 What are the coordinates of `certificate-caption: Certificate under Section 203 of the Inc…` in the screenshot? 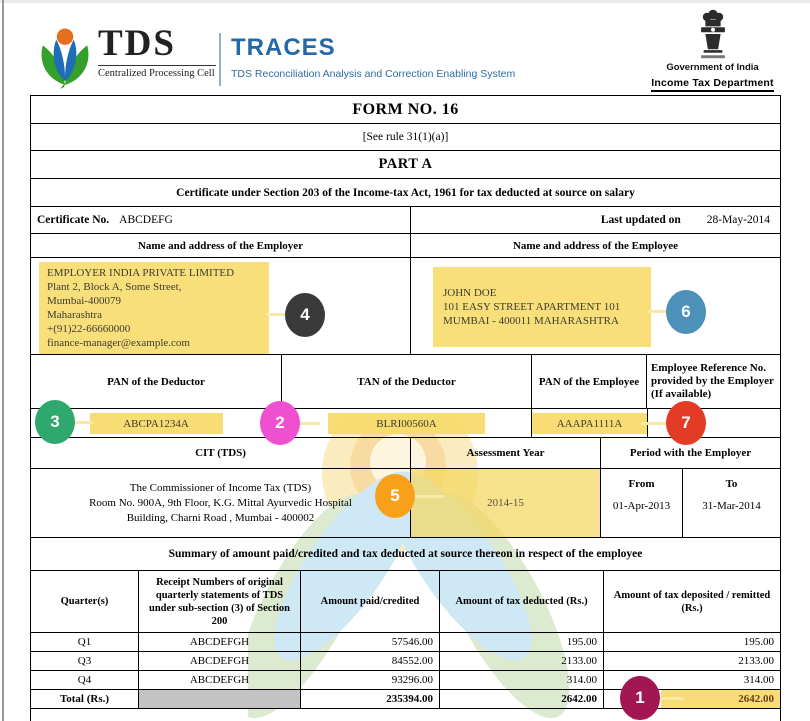 It's located at (405, 193).